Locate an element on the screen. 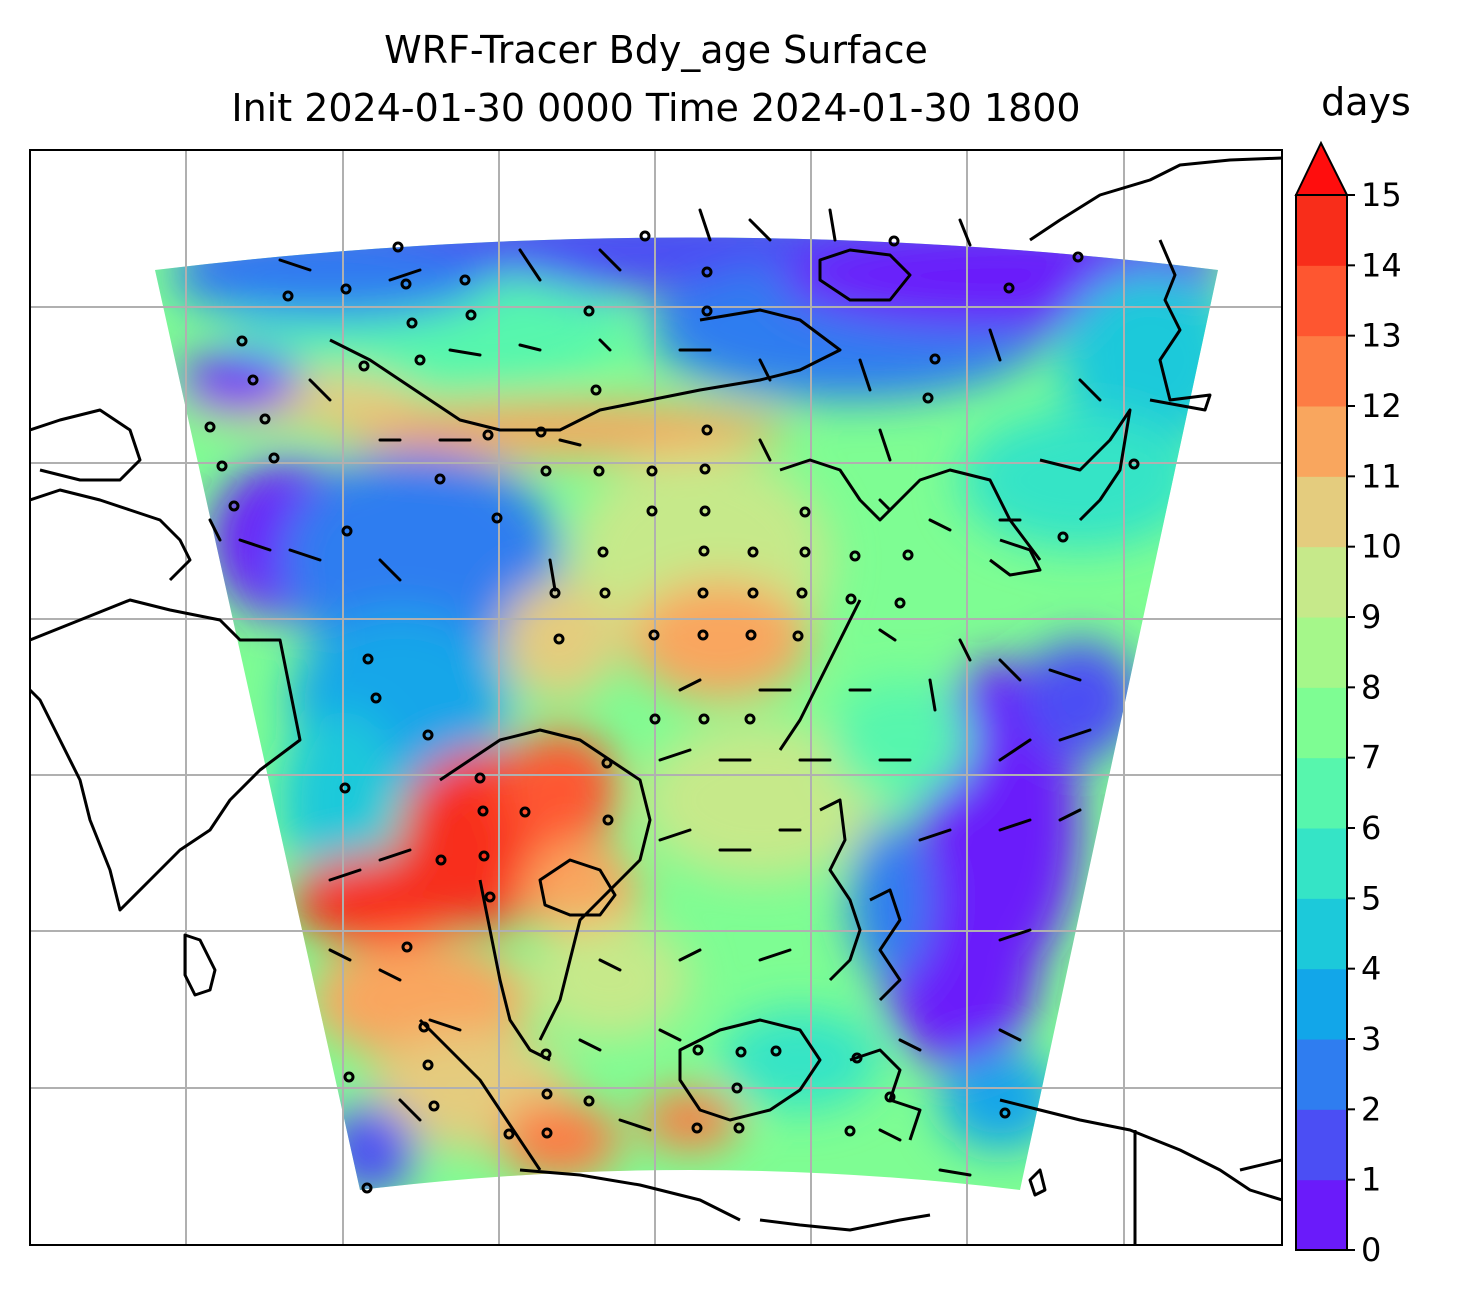  colorbar-unit-label: days is located at coordinates (1366, 102).